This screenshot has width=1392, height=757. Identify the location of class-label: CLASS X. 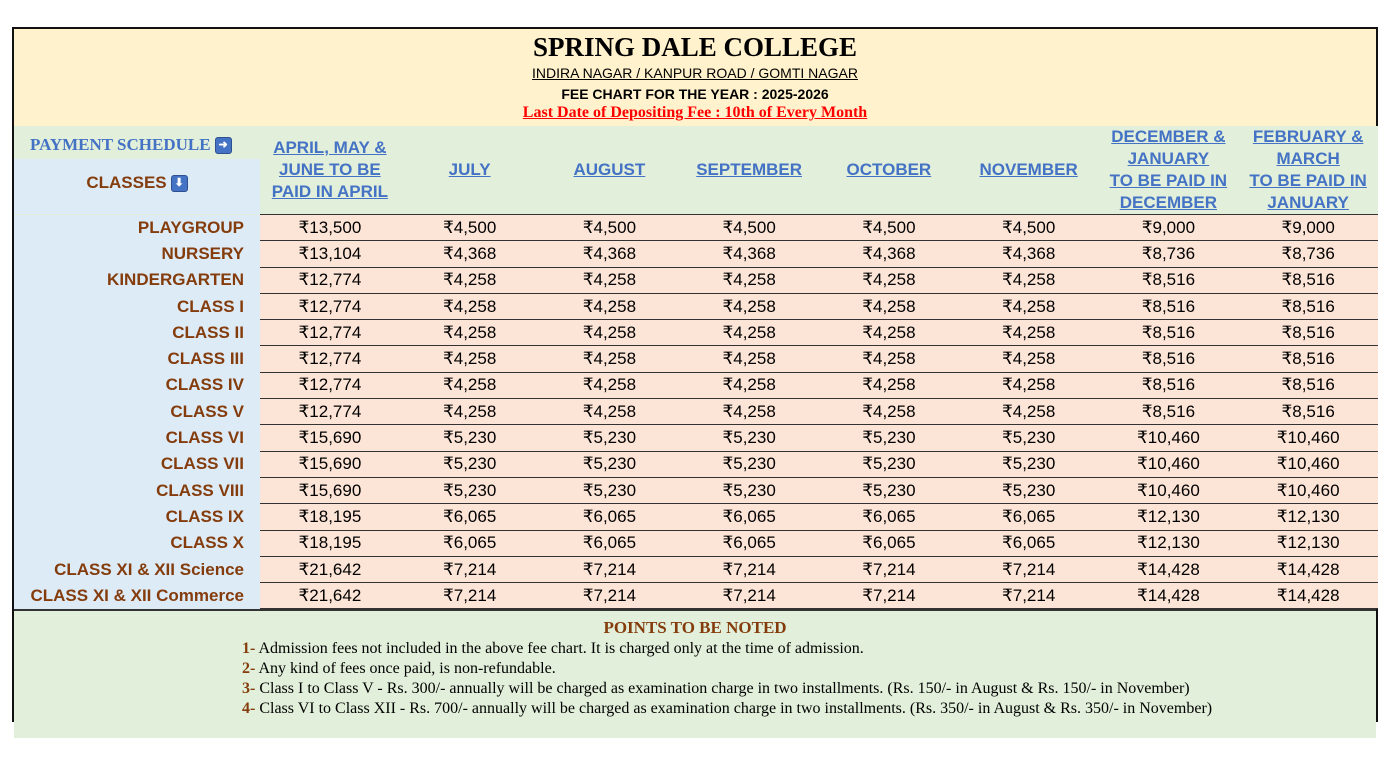
(137, 543).